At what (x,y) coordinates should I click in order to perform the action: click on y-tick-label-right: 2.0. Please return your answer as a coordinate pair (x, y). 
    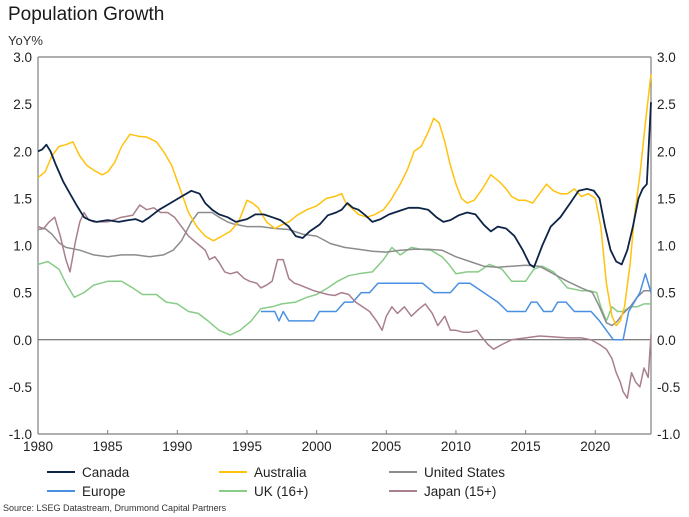
    Looking at the image, I should click on (666, 151).